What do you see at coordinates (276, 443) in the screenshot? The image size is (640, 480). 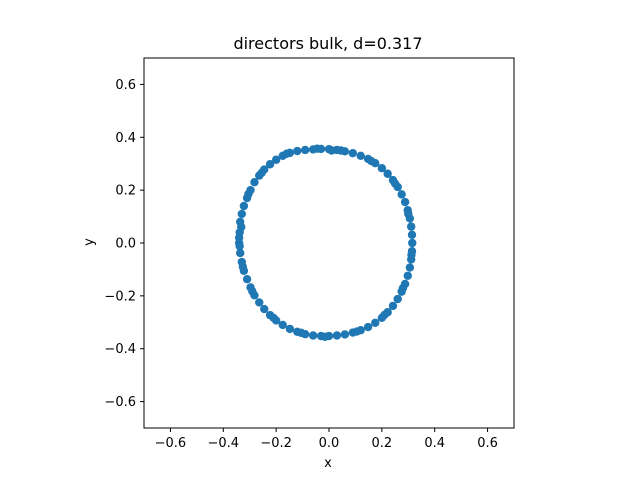 I see `x-tick-label: −0.2` at bounding box center [276, 443].